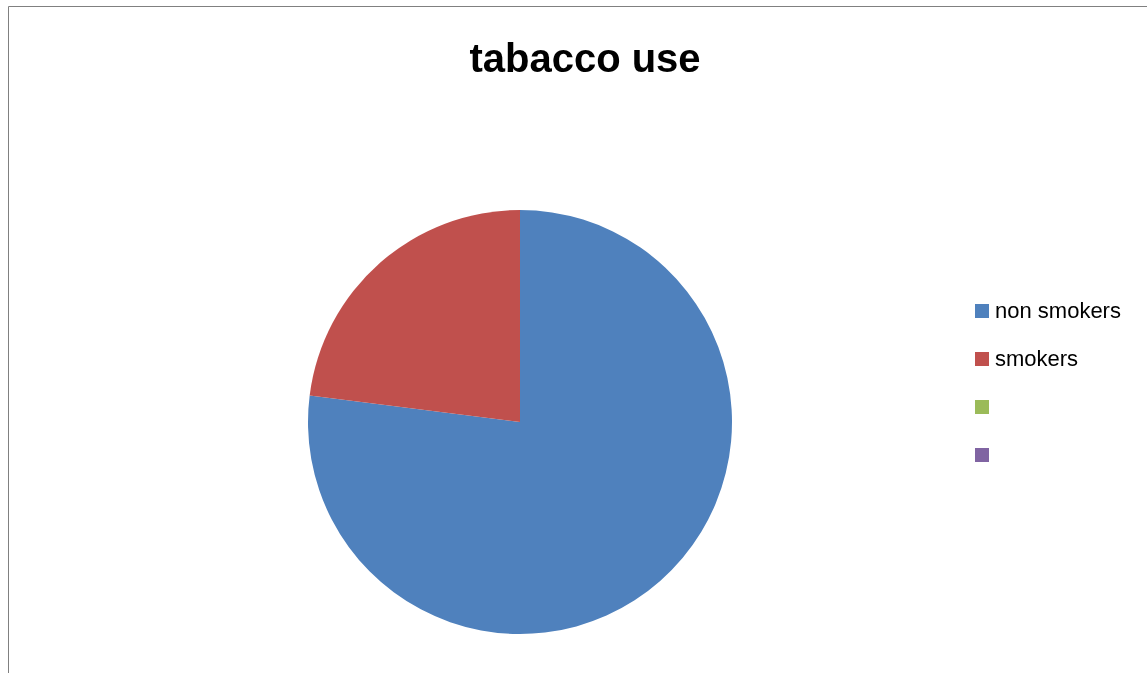  I want to click on chart-title: tabacco use, so click(585, 58).